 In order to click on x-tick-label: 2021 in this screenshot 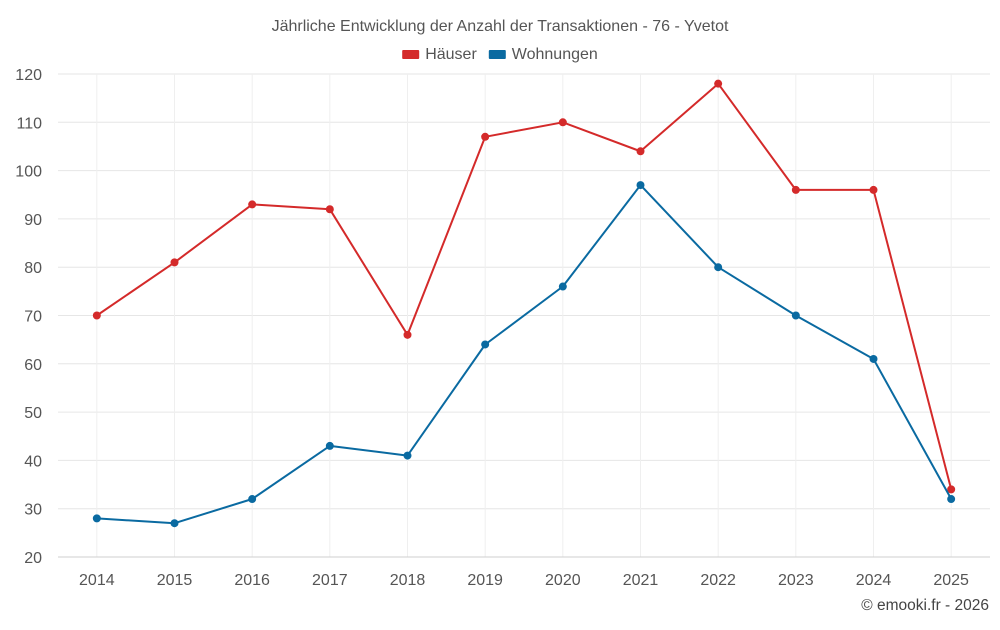, I will do `click(641, 580)`.